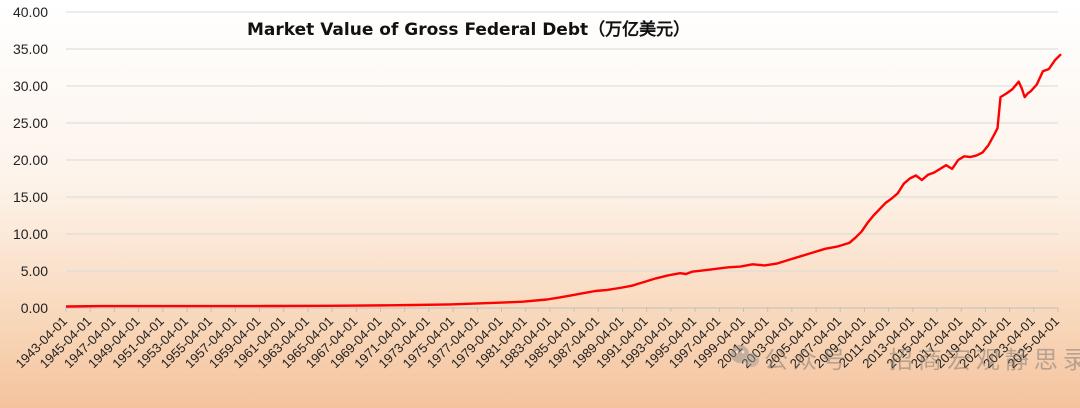 The height and width of the screenshot is (408, 1080). What do you see at coordinates (30, 12) in the screenshot?
I see `y-tick-label: 40.00` at bounding box center [30, 12].